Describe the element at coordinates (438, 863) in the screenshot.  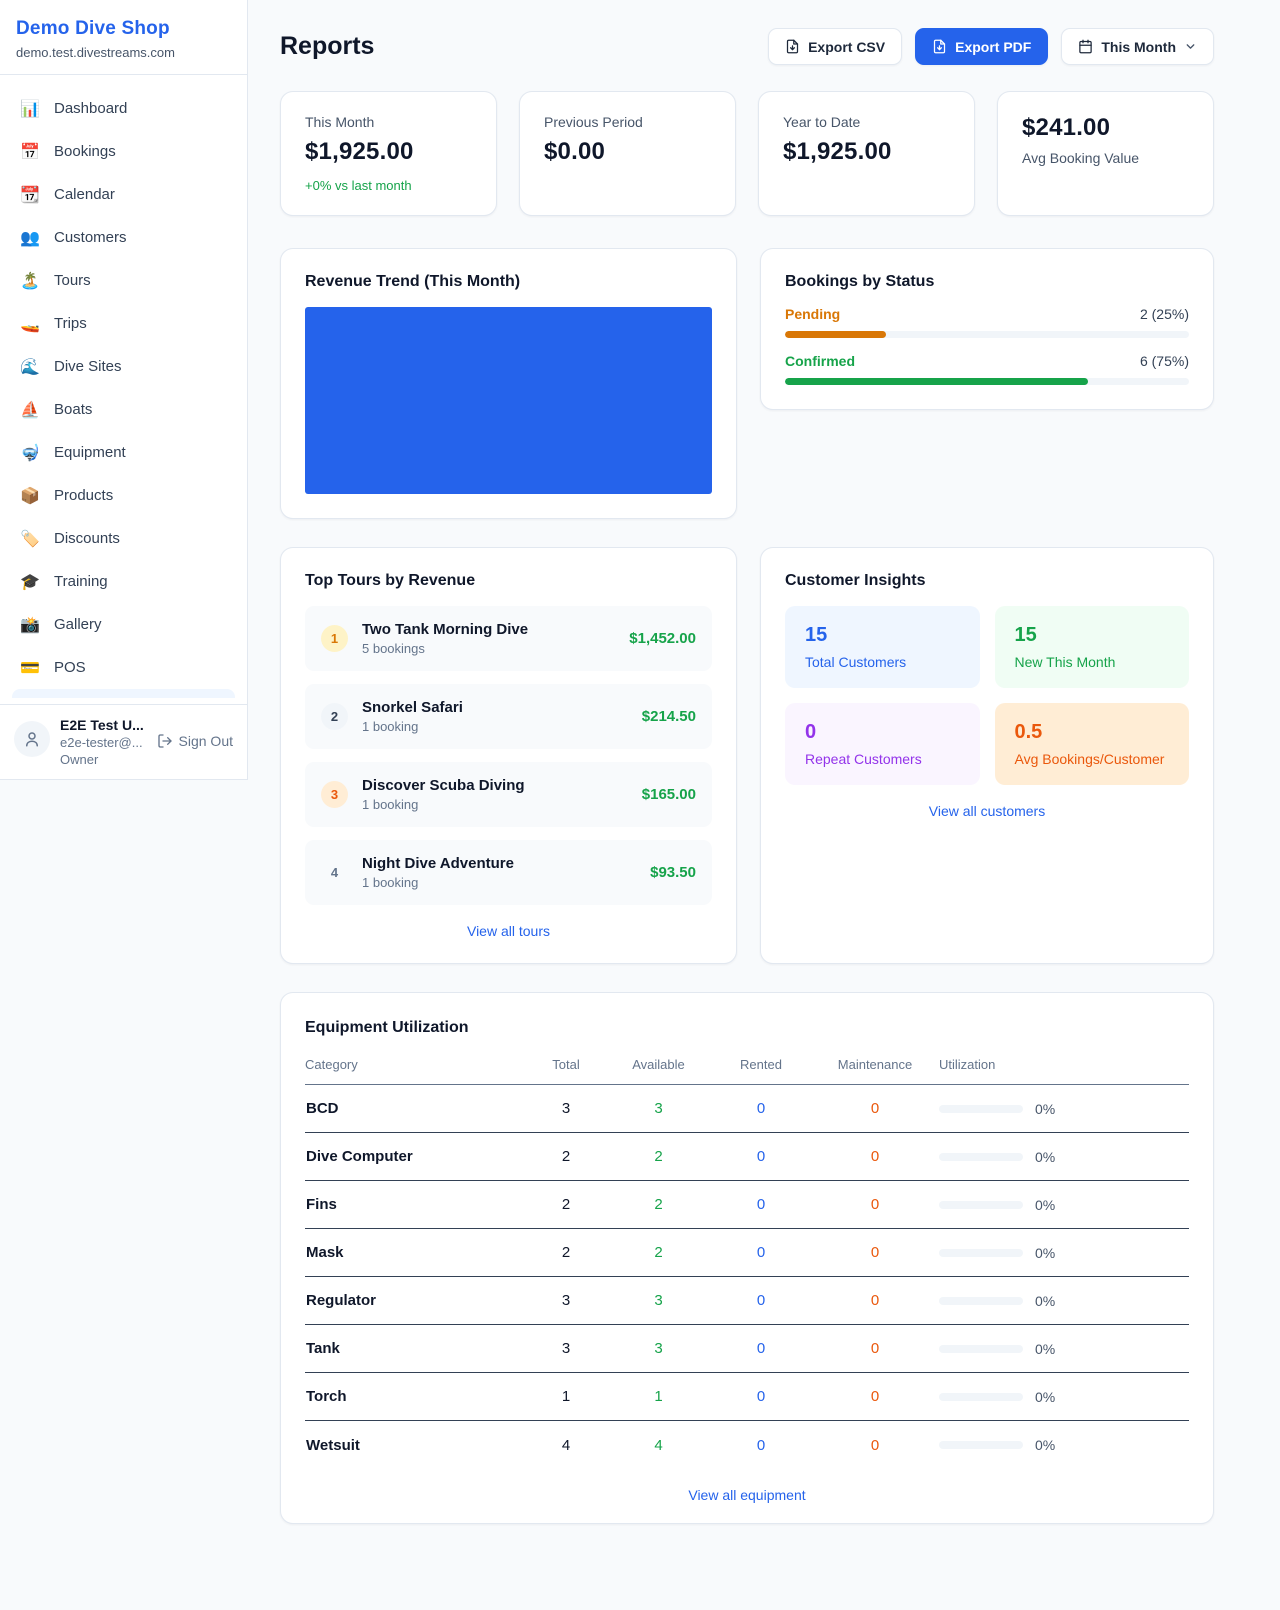
I see `tour-name: Night Dive Adventure` at that location.